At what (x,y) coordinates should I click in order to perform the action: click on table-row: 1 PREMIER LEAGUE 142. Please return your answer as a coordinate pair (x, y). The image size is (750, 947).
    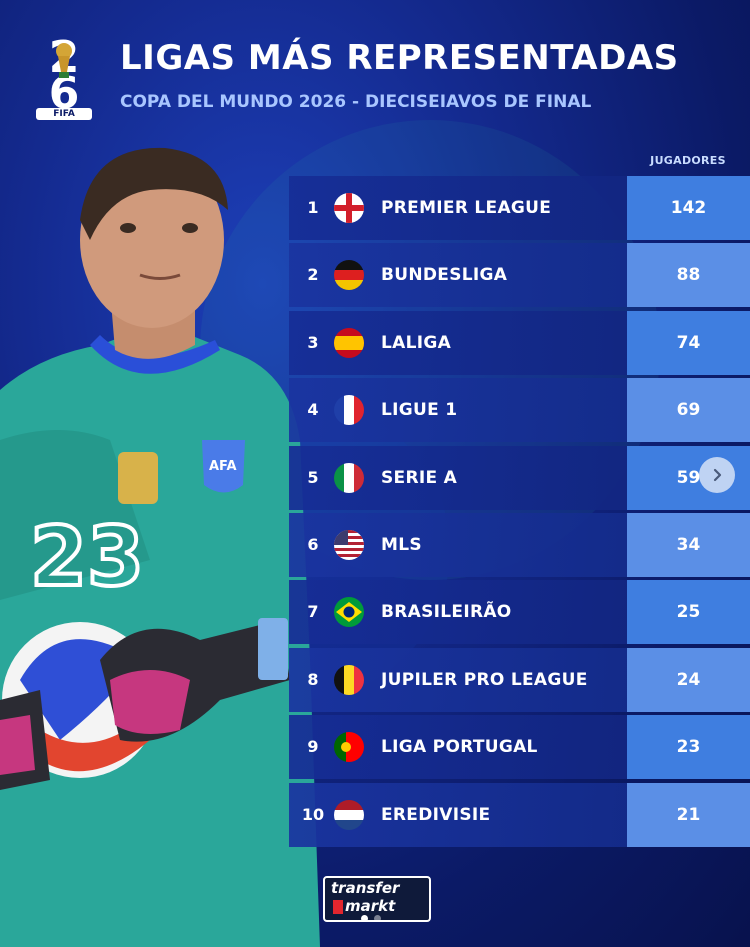
    Looking at the image, I should click on (519, 208).